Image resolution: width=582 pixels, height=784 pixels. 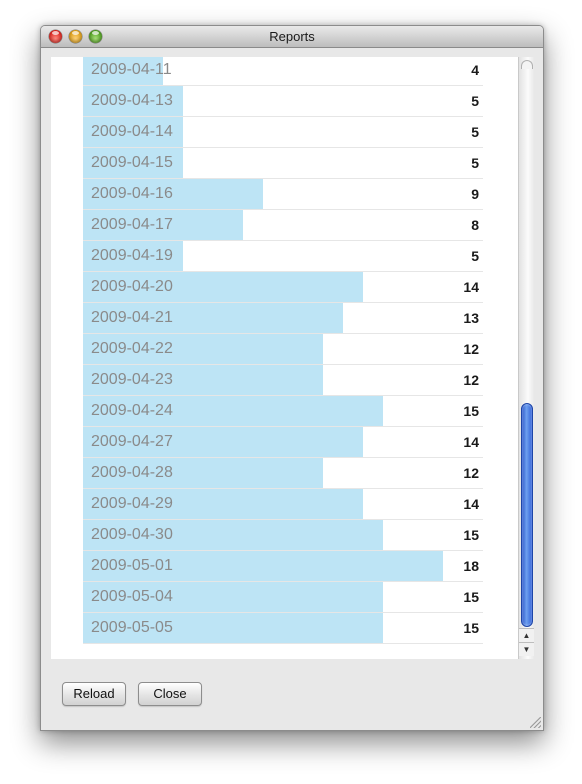 I want to click on zoom-window-icon, so click(x=95, y=36).